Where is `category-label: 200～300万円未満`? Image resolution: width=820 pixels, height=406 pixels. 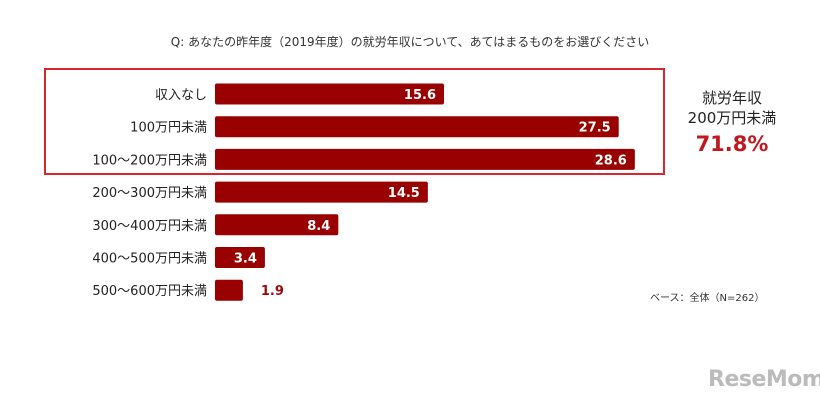 category-label: 200～300万円未満 is located at coordinates (149, 193).